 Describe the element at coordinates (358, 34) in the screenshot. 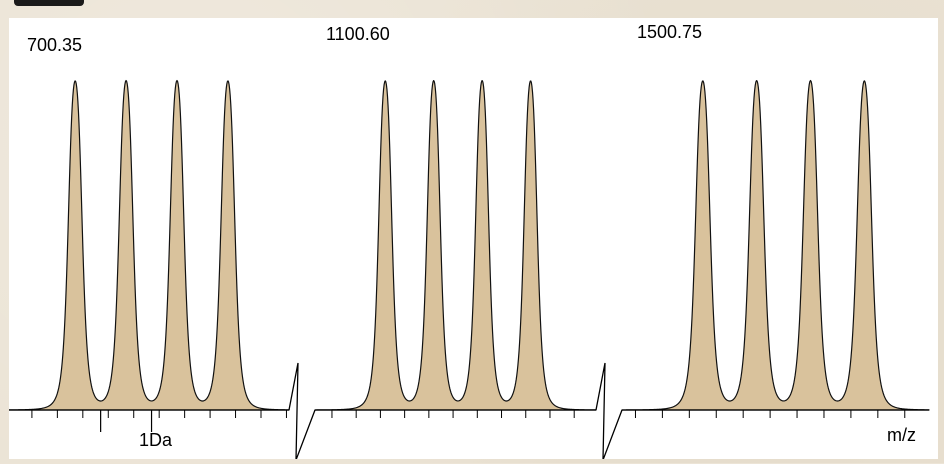

I see `panel-label-2: 1100.60` at that location.